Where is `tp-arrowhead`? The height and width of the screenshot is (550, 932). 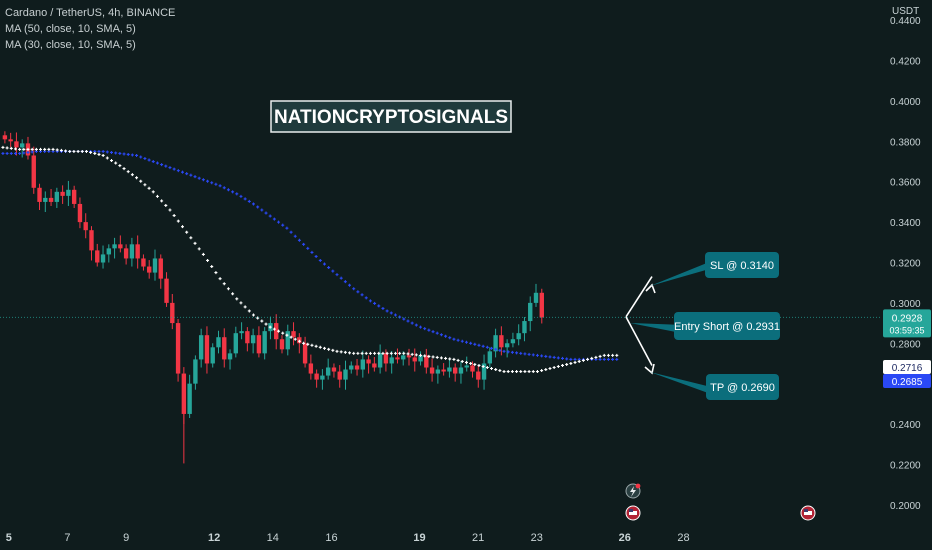 tp-arrowhead is located at coordinates (649, 369).